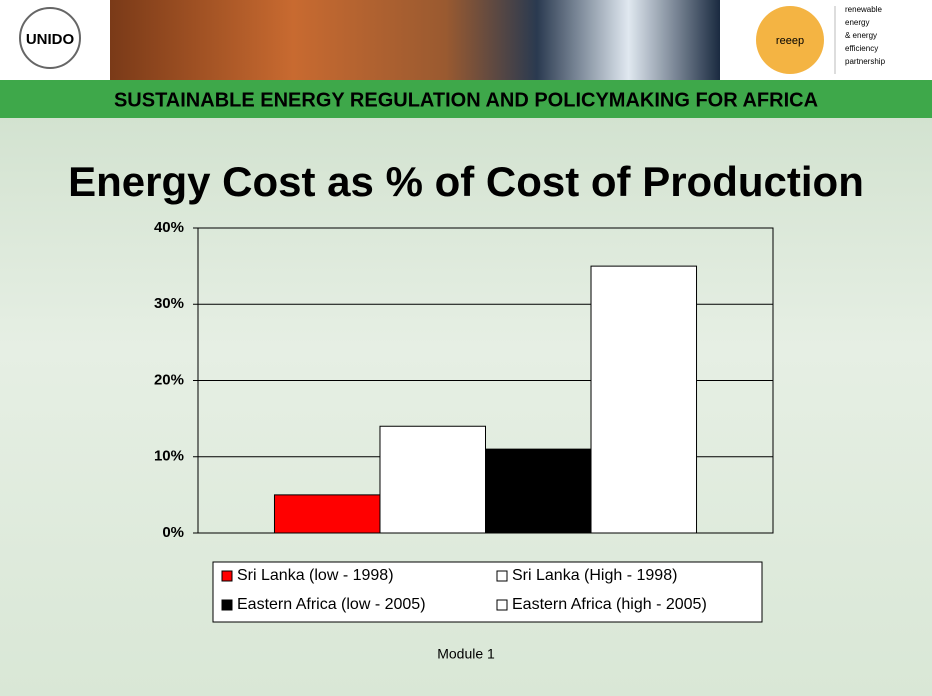 The width and height of the screenshot is (932, 696). Describe the element at coordinates (173, 532) in the screenshot. I see `y-tick-label: 0%` at that location.